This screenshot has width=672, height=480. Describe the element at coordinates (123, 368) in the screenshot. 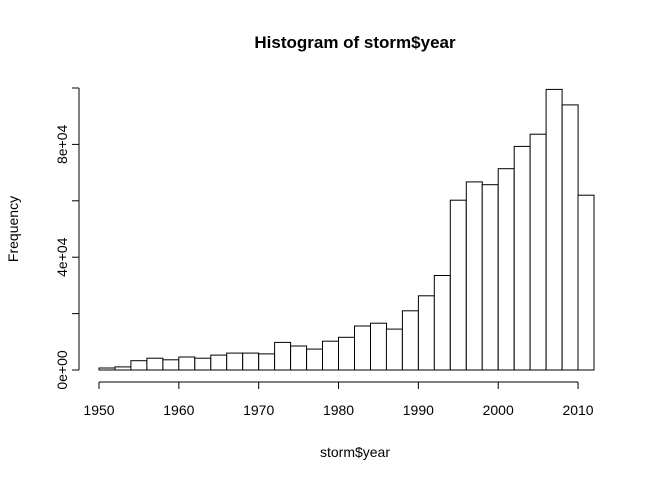

I see `histogram-bar-1952` at that location.